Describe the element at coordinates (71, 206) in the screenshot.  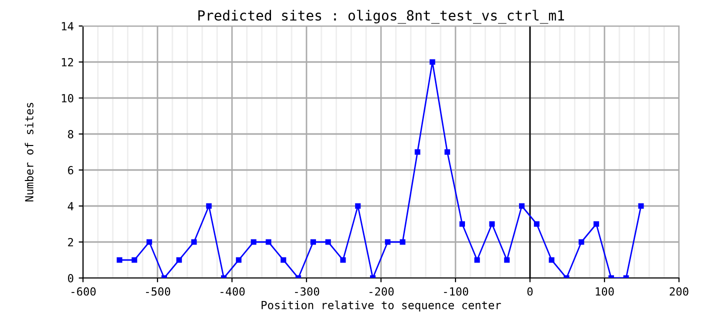
I see `y-tick-label: 4` at that location.